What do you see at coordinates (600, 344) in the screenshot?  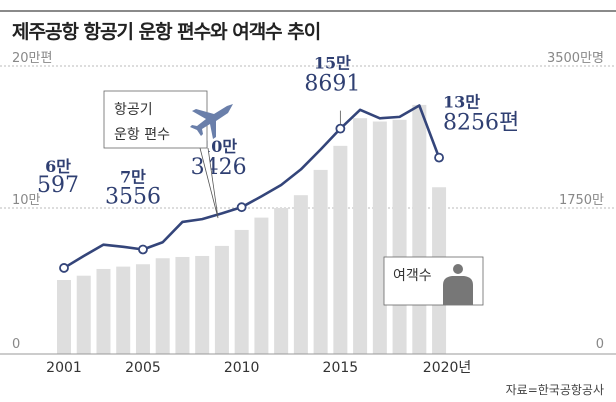 I see `right-axis-tick-label: 0` at bounding box center [600, 344].